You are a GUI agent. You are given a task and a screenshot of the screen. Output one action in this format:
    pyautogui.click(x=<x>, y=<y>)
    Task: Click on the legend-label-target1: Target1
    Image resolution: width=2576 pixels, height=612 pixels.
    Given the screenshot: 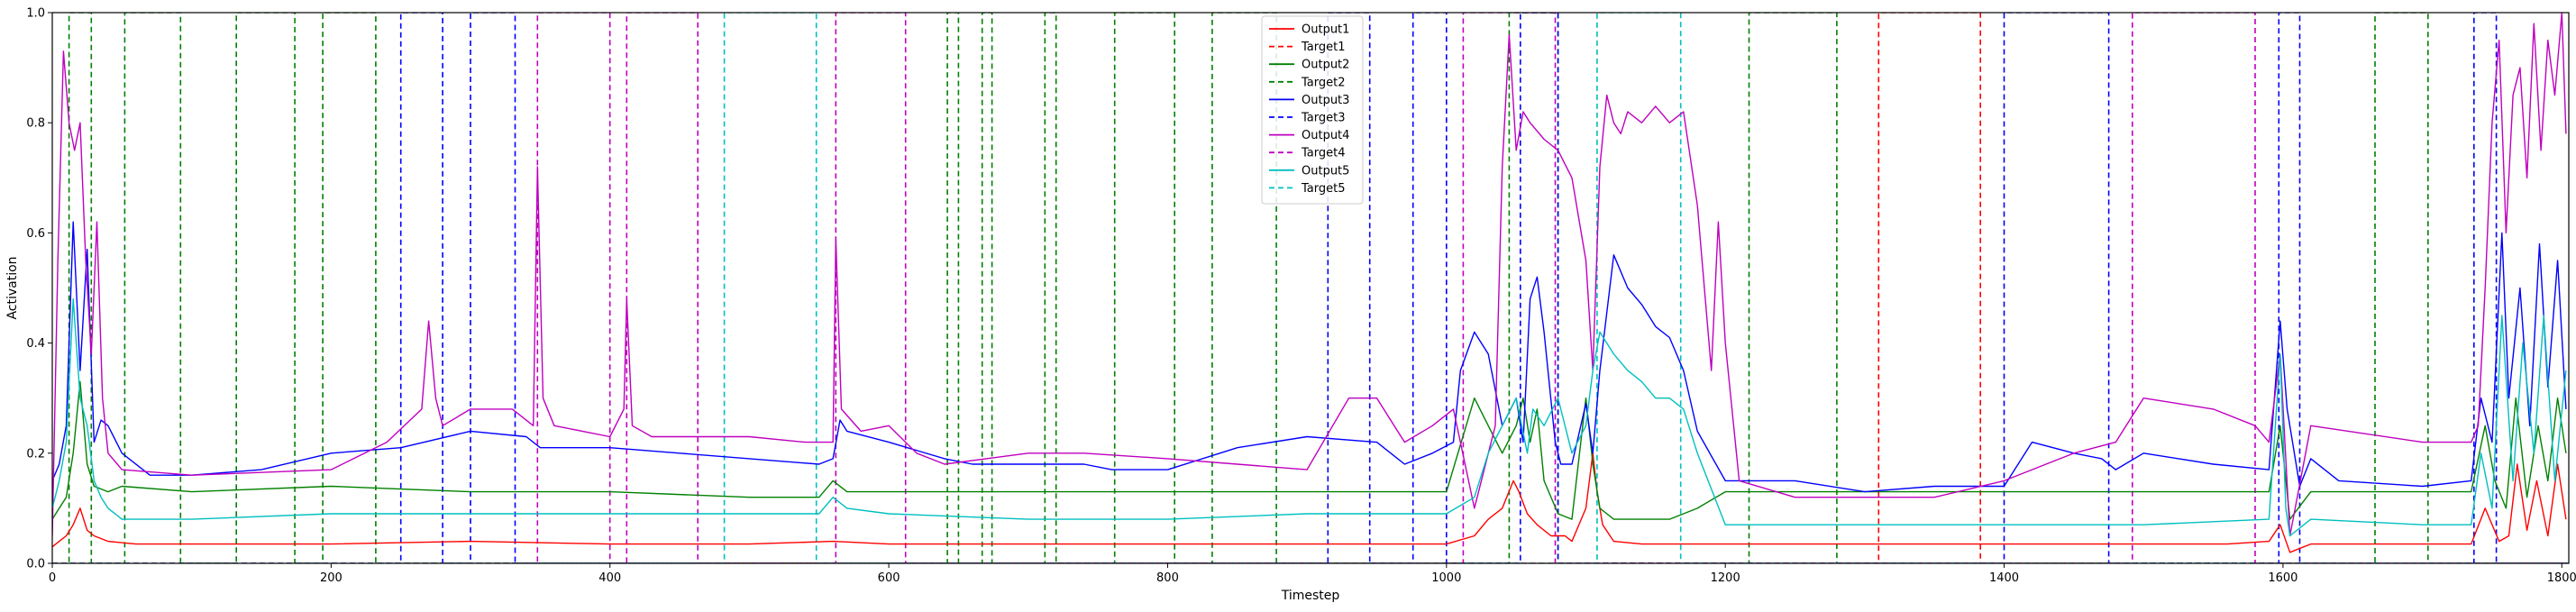 What is the action you would take?
    pyautogui.click(x=1323, y=48)
    